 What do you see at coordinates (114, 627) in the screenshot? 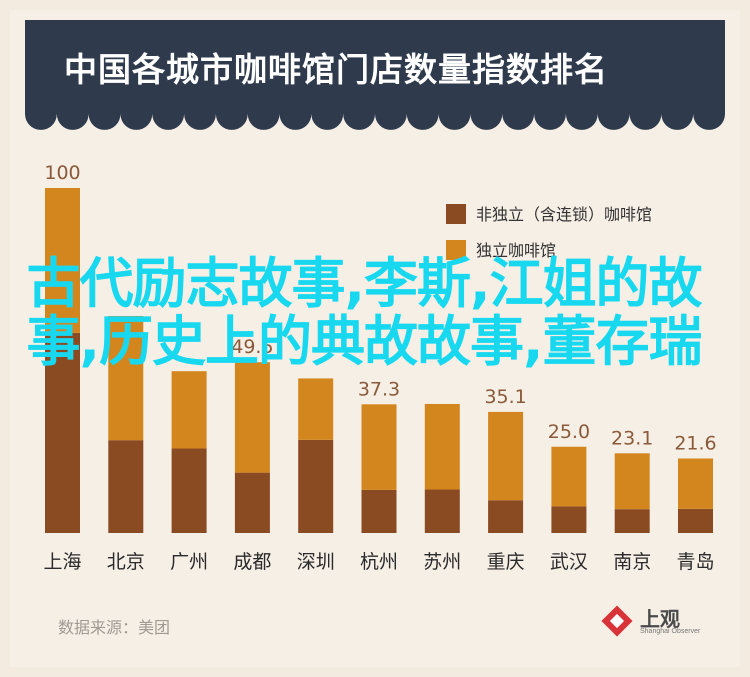
I see `source-note: 数据来源：美团` at bounding box center [114, 627].